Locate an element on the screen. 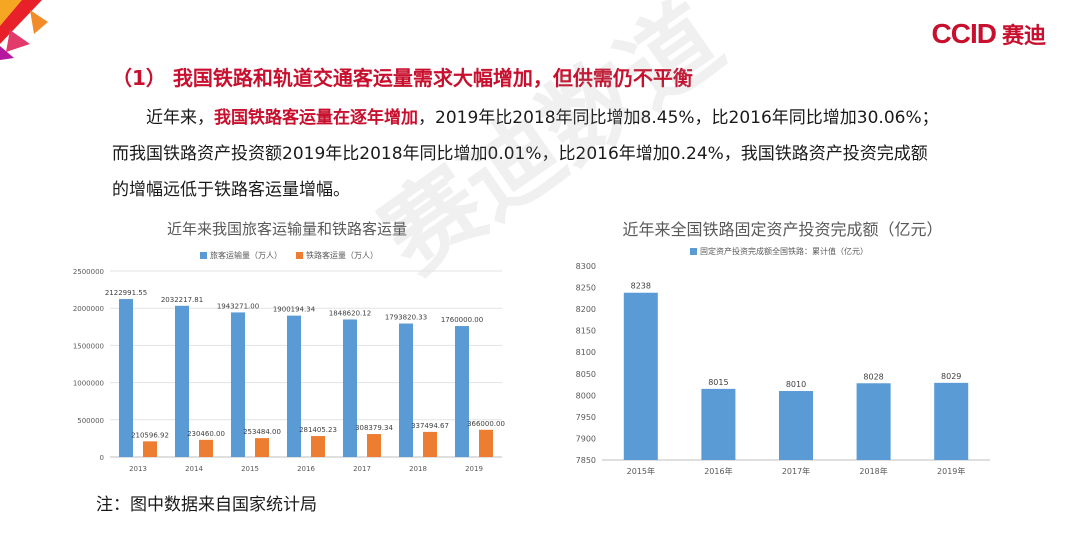  data-label: 2032217.81 is located at coordinates (182, 300).